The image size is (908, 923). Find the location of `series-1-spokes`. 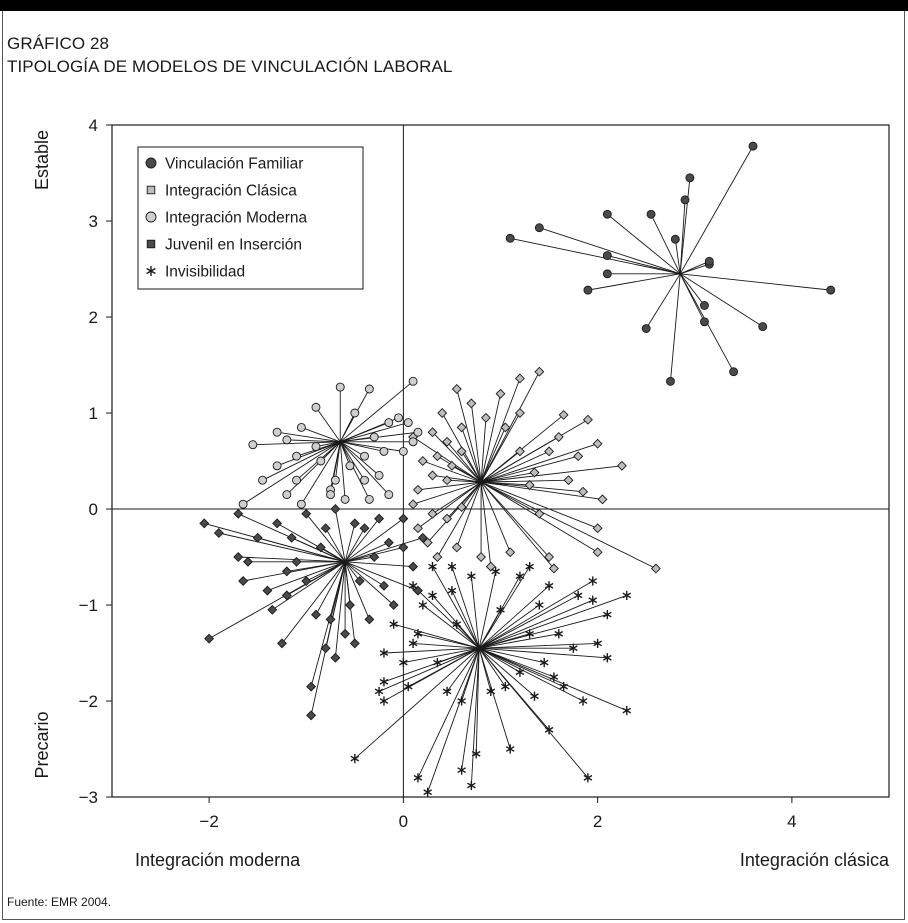

series-1-spokes is located at coordinates (534, 470).